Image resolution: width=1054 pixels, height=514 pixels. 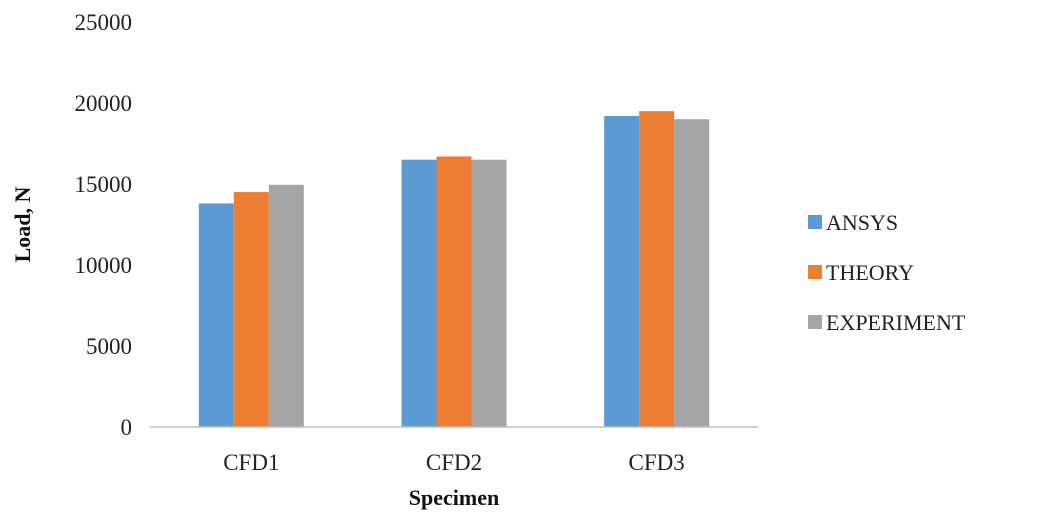 I want to click on y-axis-title: Load, N, so click(x=22, y=224).